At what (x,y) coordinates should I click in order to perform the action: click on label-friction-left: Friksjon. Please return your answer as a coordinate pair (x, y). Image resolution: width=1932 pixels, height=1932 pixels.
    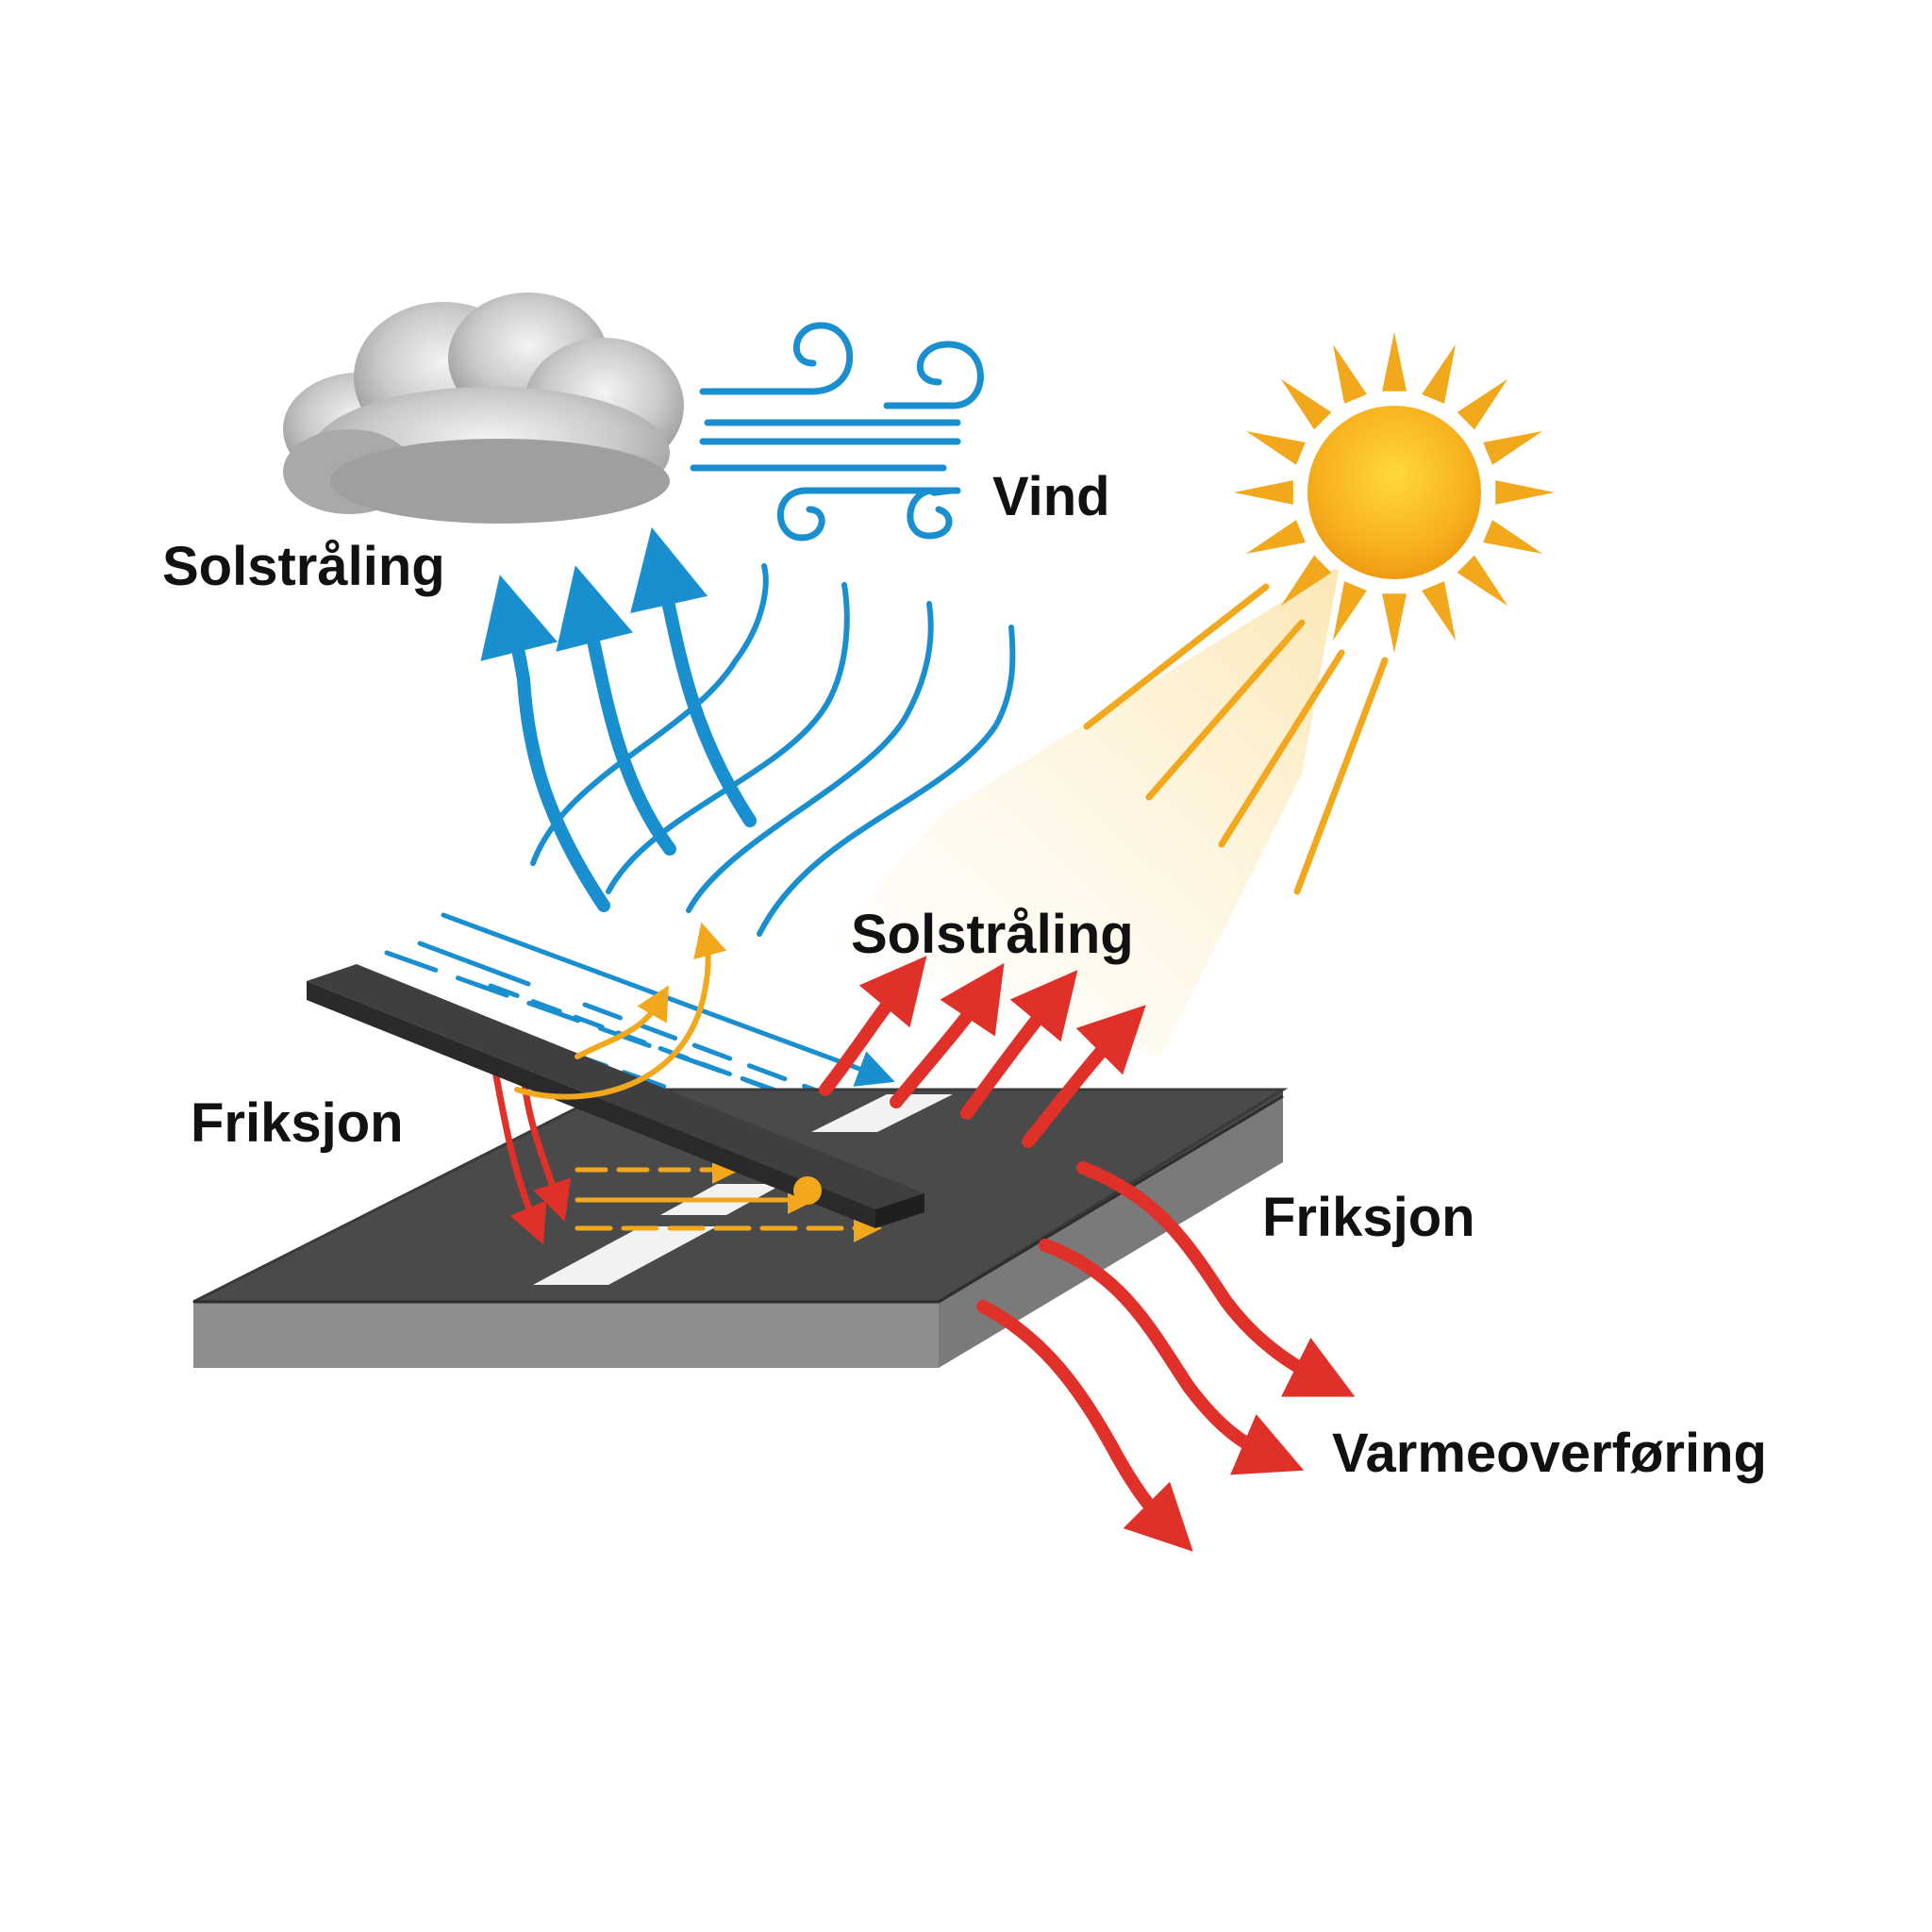
    Looking at the image, I should click on (298, 1123).